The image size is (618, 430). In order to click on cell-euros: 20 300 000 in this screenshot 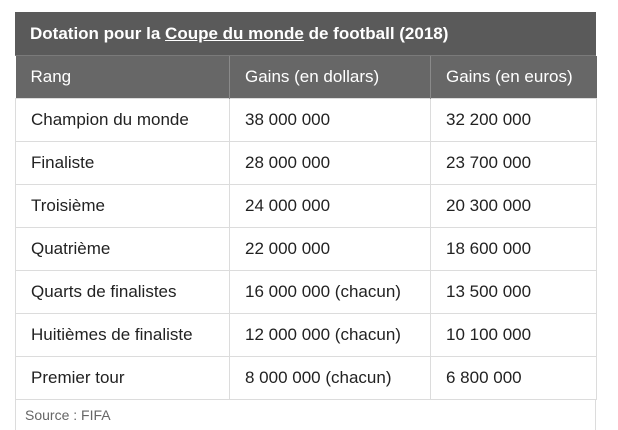, I will do `click(513, 205)`.